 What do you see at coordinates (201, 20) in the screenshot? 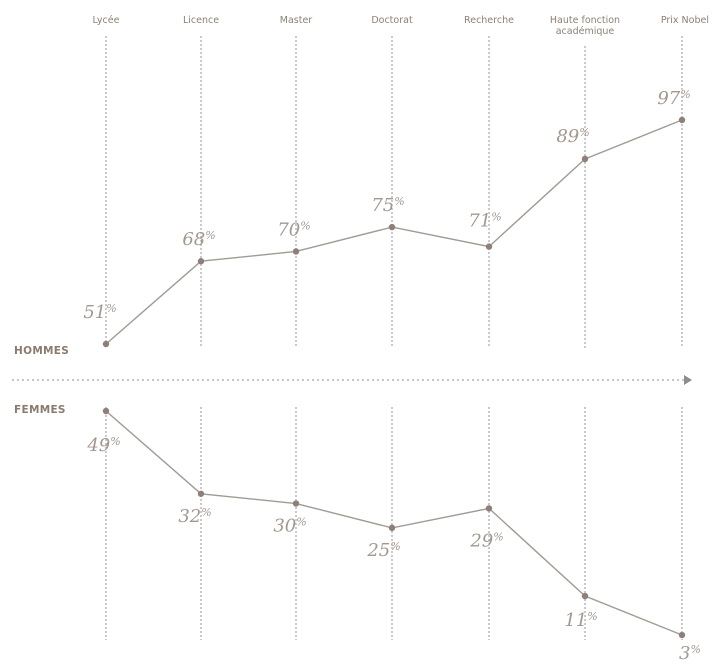
I see `category-label-licence: Licence` at bounding box center [201, 20].